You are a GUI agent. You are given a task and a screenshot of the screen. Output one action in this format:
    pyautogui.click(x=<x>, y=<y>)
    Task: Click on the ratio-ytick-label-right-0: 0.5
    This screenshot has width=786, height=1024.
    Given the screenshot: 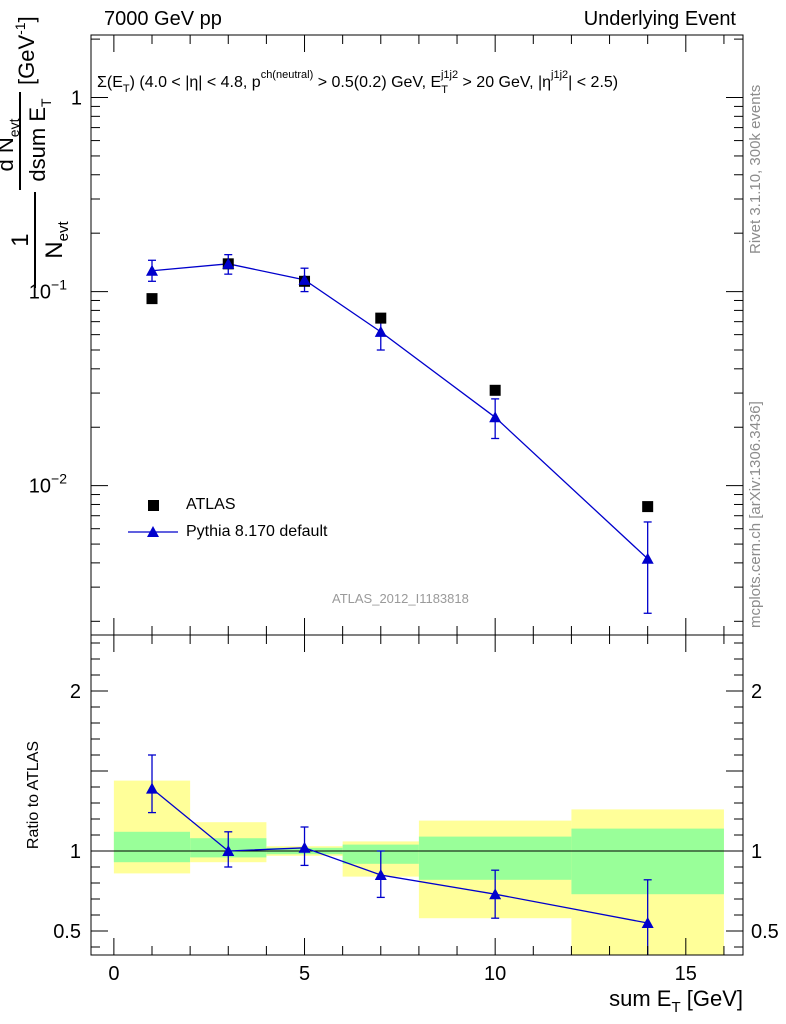 What is the action you would take?
    pyautogui.click(x=765, y=932)
    